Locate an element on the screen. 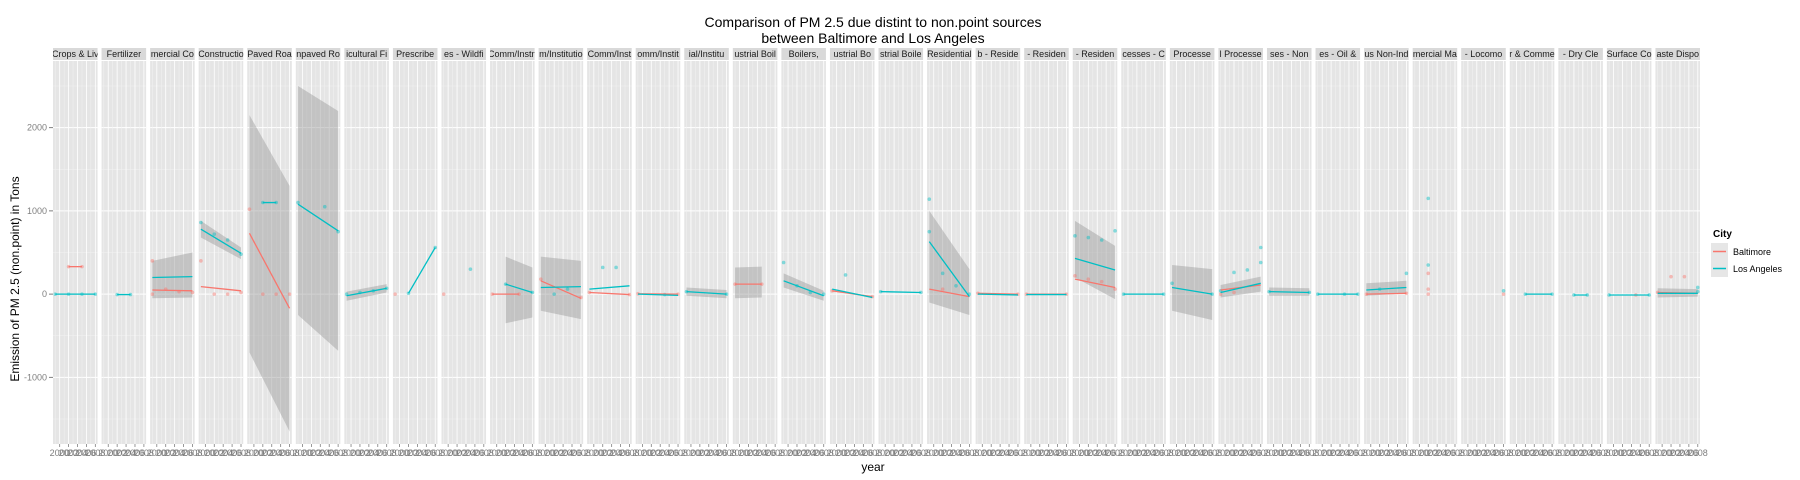  facet-strip-label: icultural Fi is located at coordinates (366, 54).